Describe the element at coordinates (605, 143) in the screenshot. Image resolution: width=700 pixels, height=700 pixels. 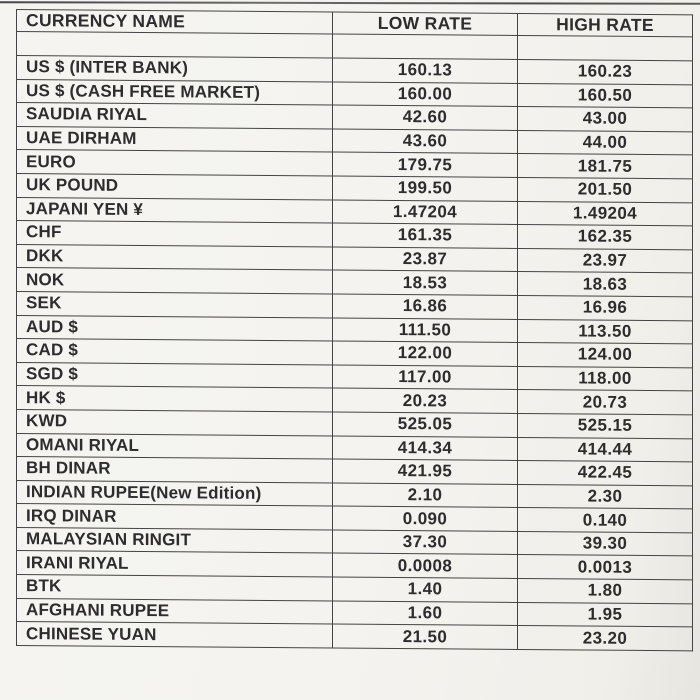
I see `high-rate-cell: 44.00` at that location.